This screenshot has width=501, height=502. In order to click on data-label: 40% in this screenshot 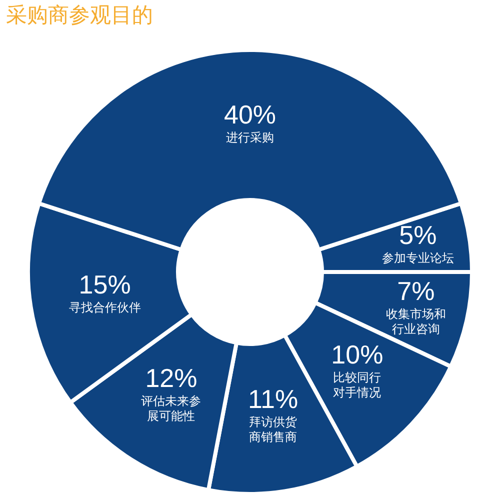, I will do `click(250, 115)`.